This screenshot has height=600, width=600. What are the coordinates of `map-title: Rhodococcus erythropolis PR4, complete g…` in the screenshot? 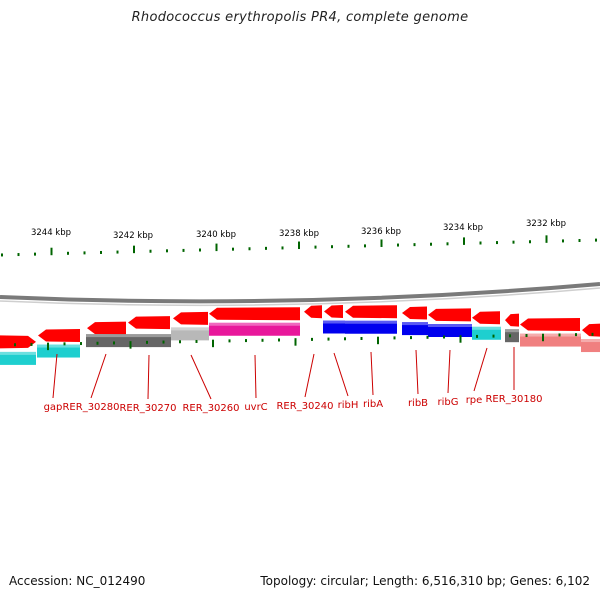 It's located at (300, 17).